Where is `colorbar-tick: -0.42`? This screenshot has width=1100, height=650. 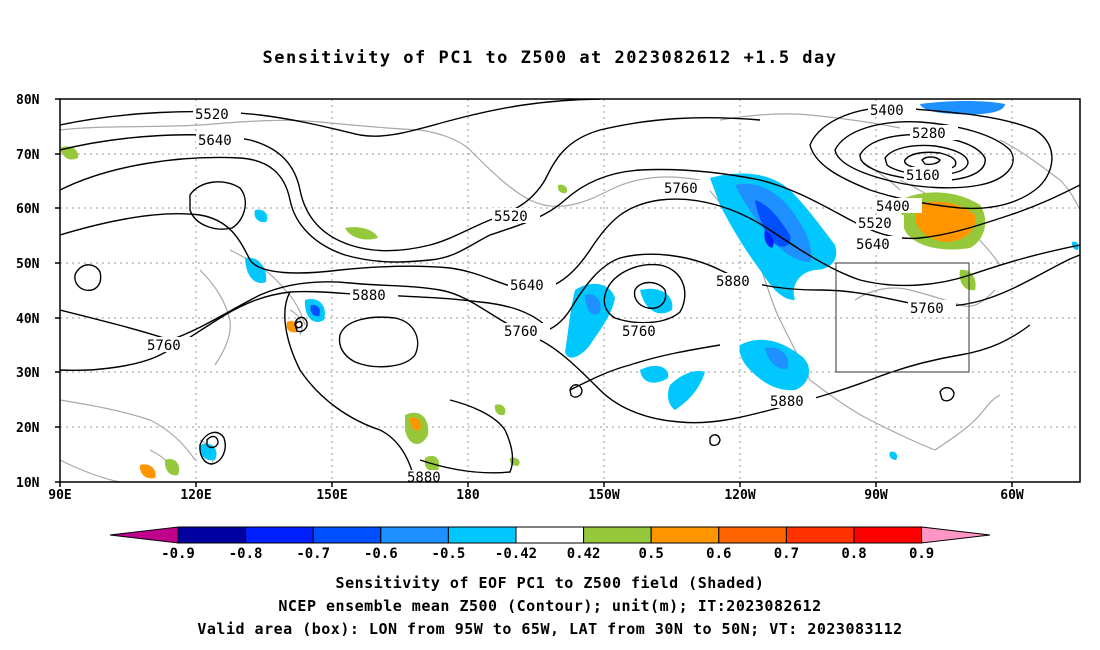 colorbar-tick: -0.42 is located at coordinates (516, 554).